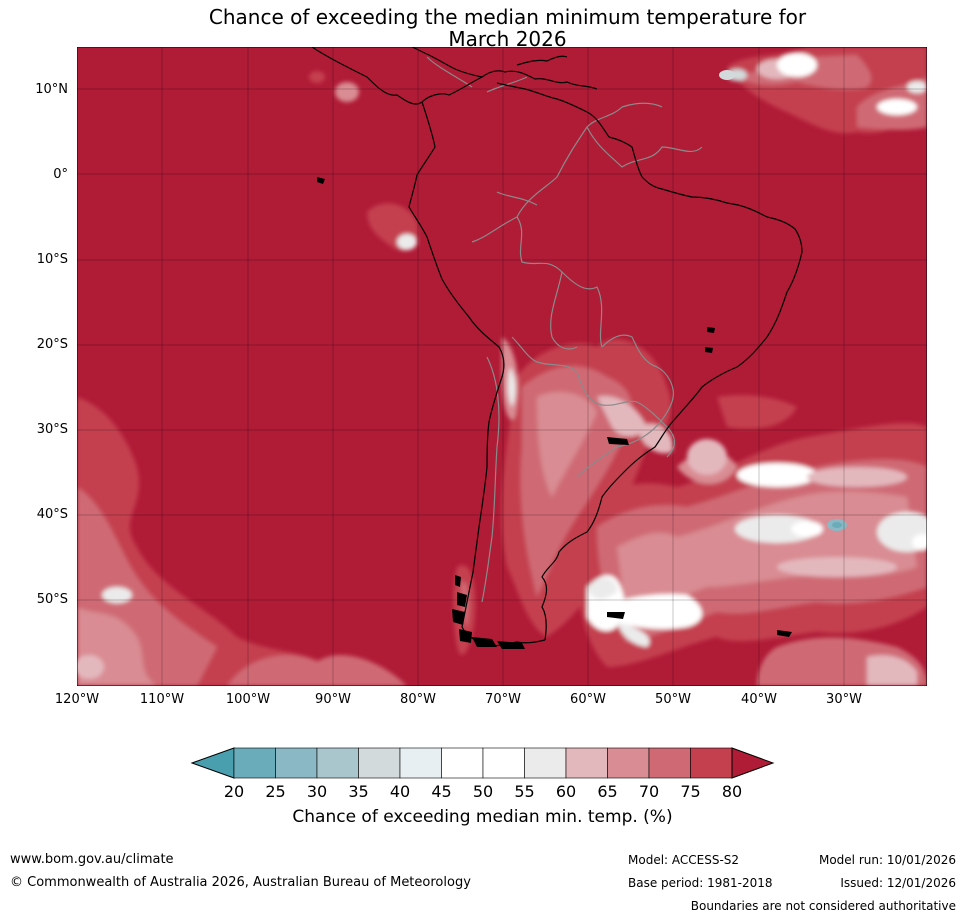 The image size is (965, 919). I want to click on colorbar-label-55: 55, so click(524, 791).